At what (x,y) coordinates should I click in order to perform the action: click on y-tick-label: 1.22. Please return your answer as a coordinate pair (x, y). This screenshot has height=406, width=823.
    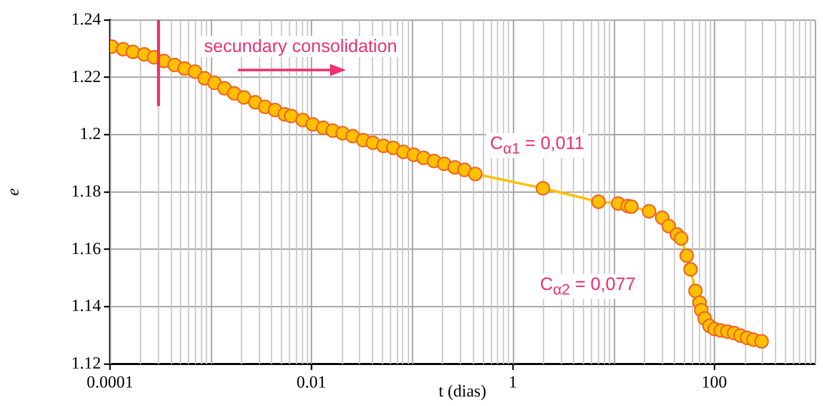
    Looking at the image, I should click on (86, 76).